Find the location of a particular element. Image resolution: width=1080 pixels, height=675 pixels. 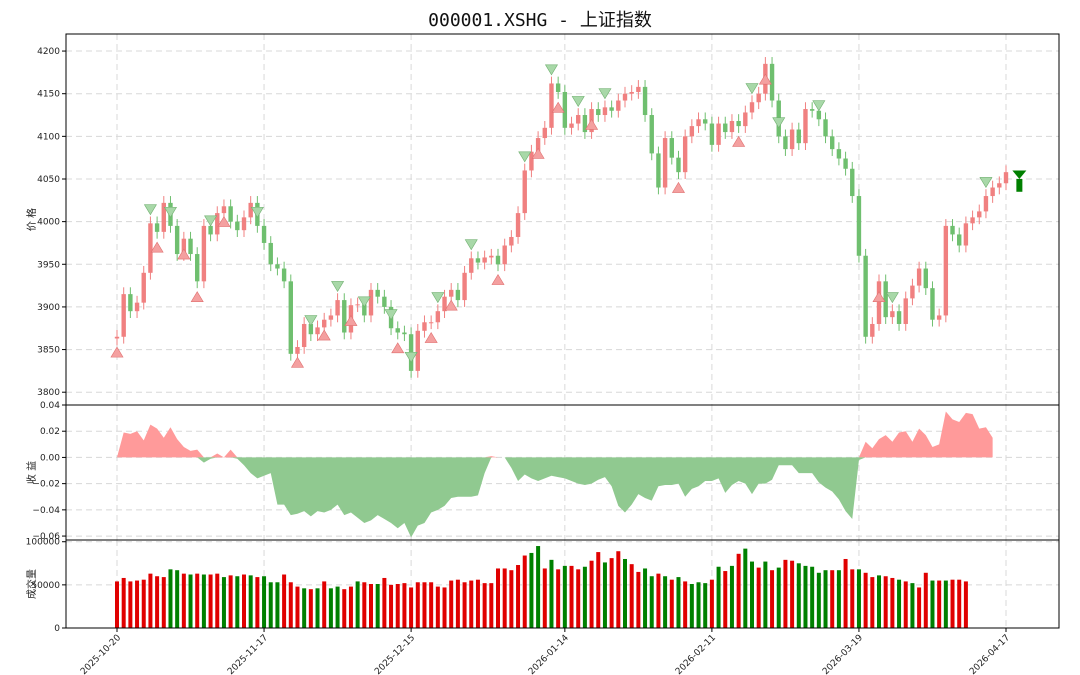

x-tick-label: 2025-11-17 is located at coordinates (248, 654).